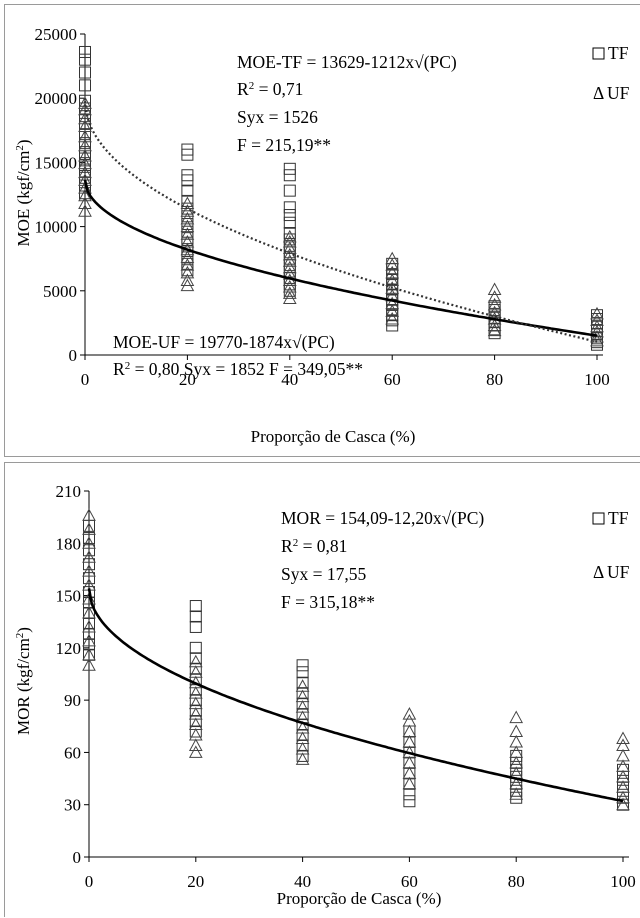 Image resolution: width=640 pixels, height=918 pixels. I want to click on moe-tf-equation: MOE-TF = 13629-1212x√(PC), so click(347, 62).